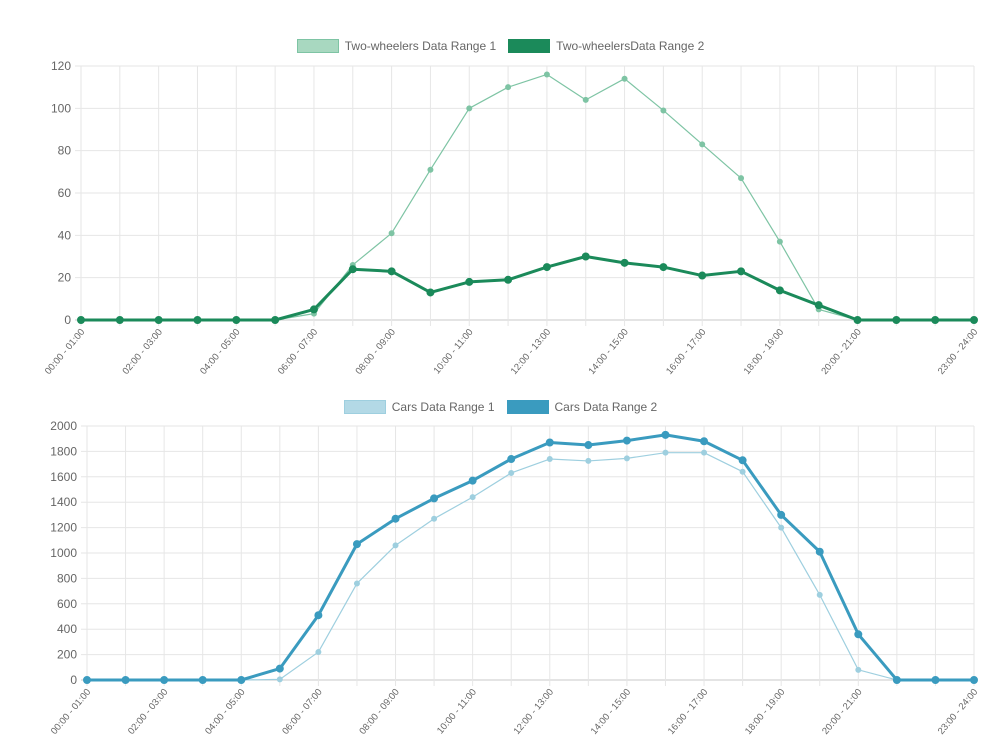 The image size is (1001, 753). What do you see at coordinates (454, 351) in the screenshot?
I see `x-tick-label: 10:00 - 11:00` at bounding box center [454, 351].